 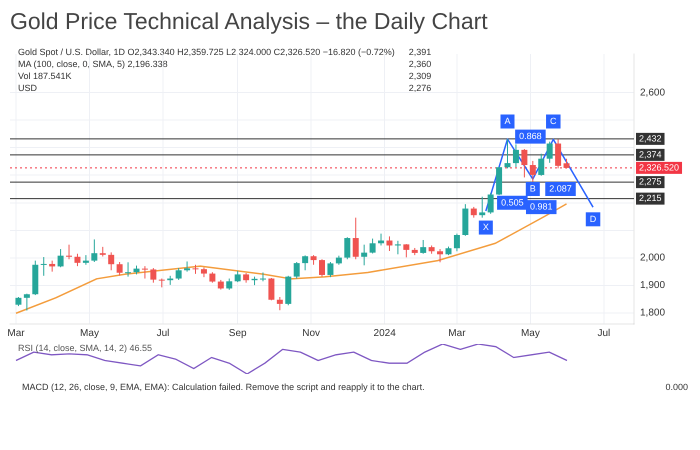 What do you see at coordinates (541, 207) in the screenshot?
I see `annotation: 0.981` at bounding box center [541, 207].